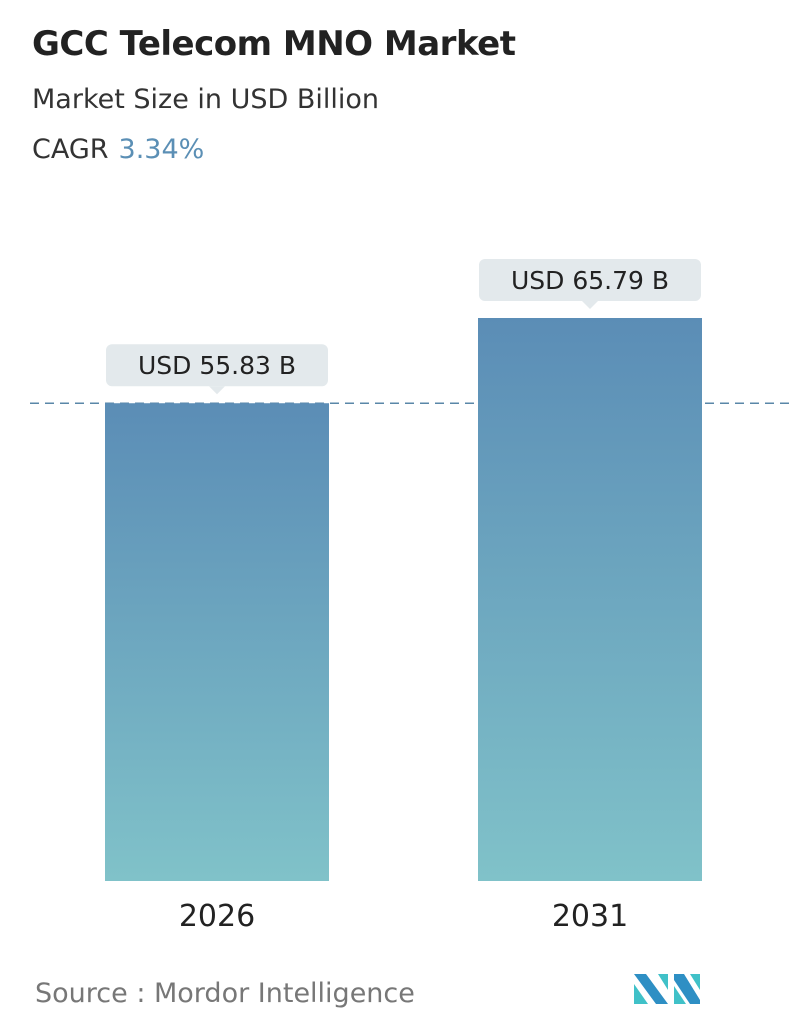 The height and width of the screenshot is (1034, 796). I want to click on cagr-value: 3.34%, so click(161, 149).